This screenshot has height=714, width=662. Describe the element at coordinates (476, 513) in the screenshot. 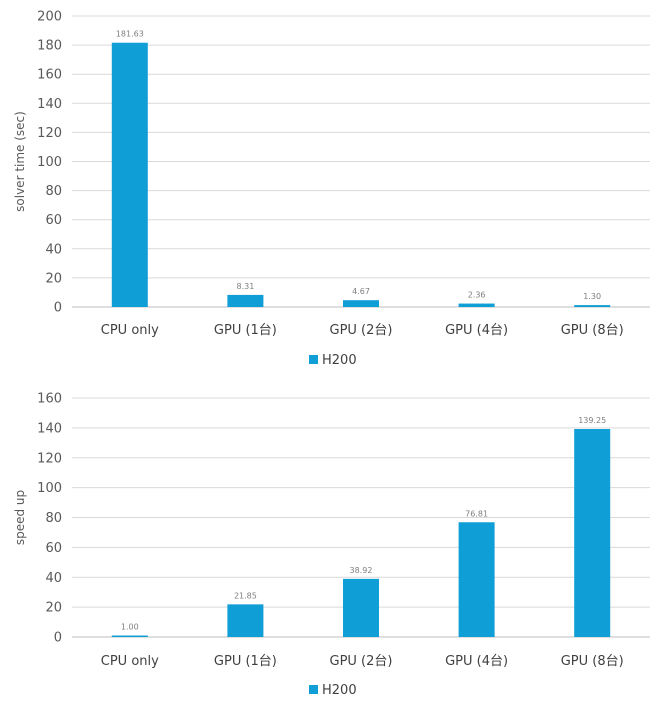

I see `data-label-3: 76.81` at that location.